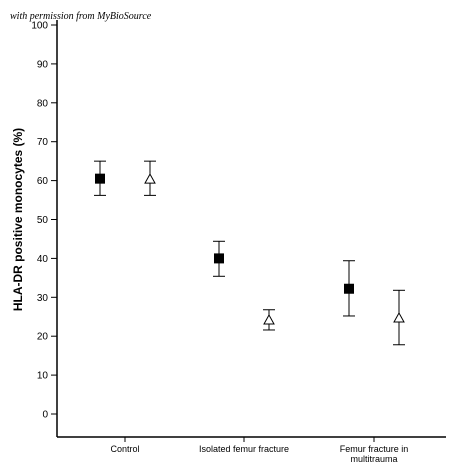  What do you see at coordinates (43, 64) in the screenshot?
I see `y-tick-label: 90` at bounding box center [43, 64].